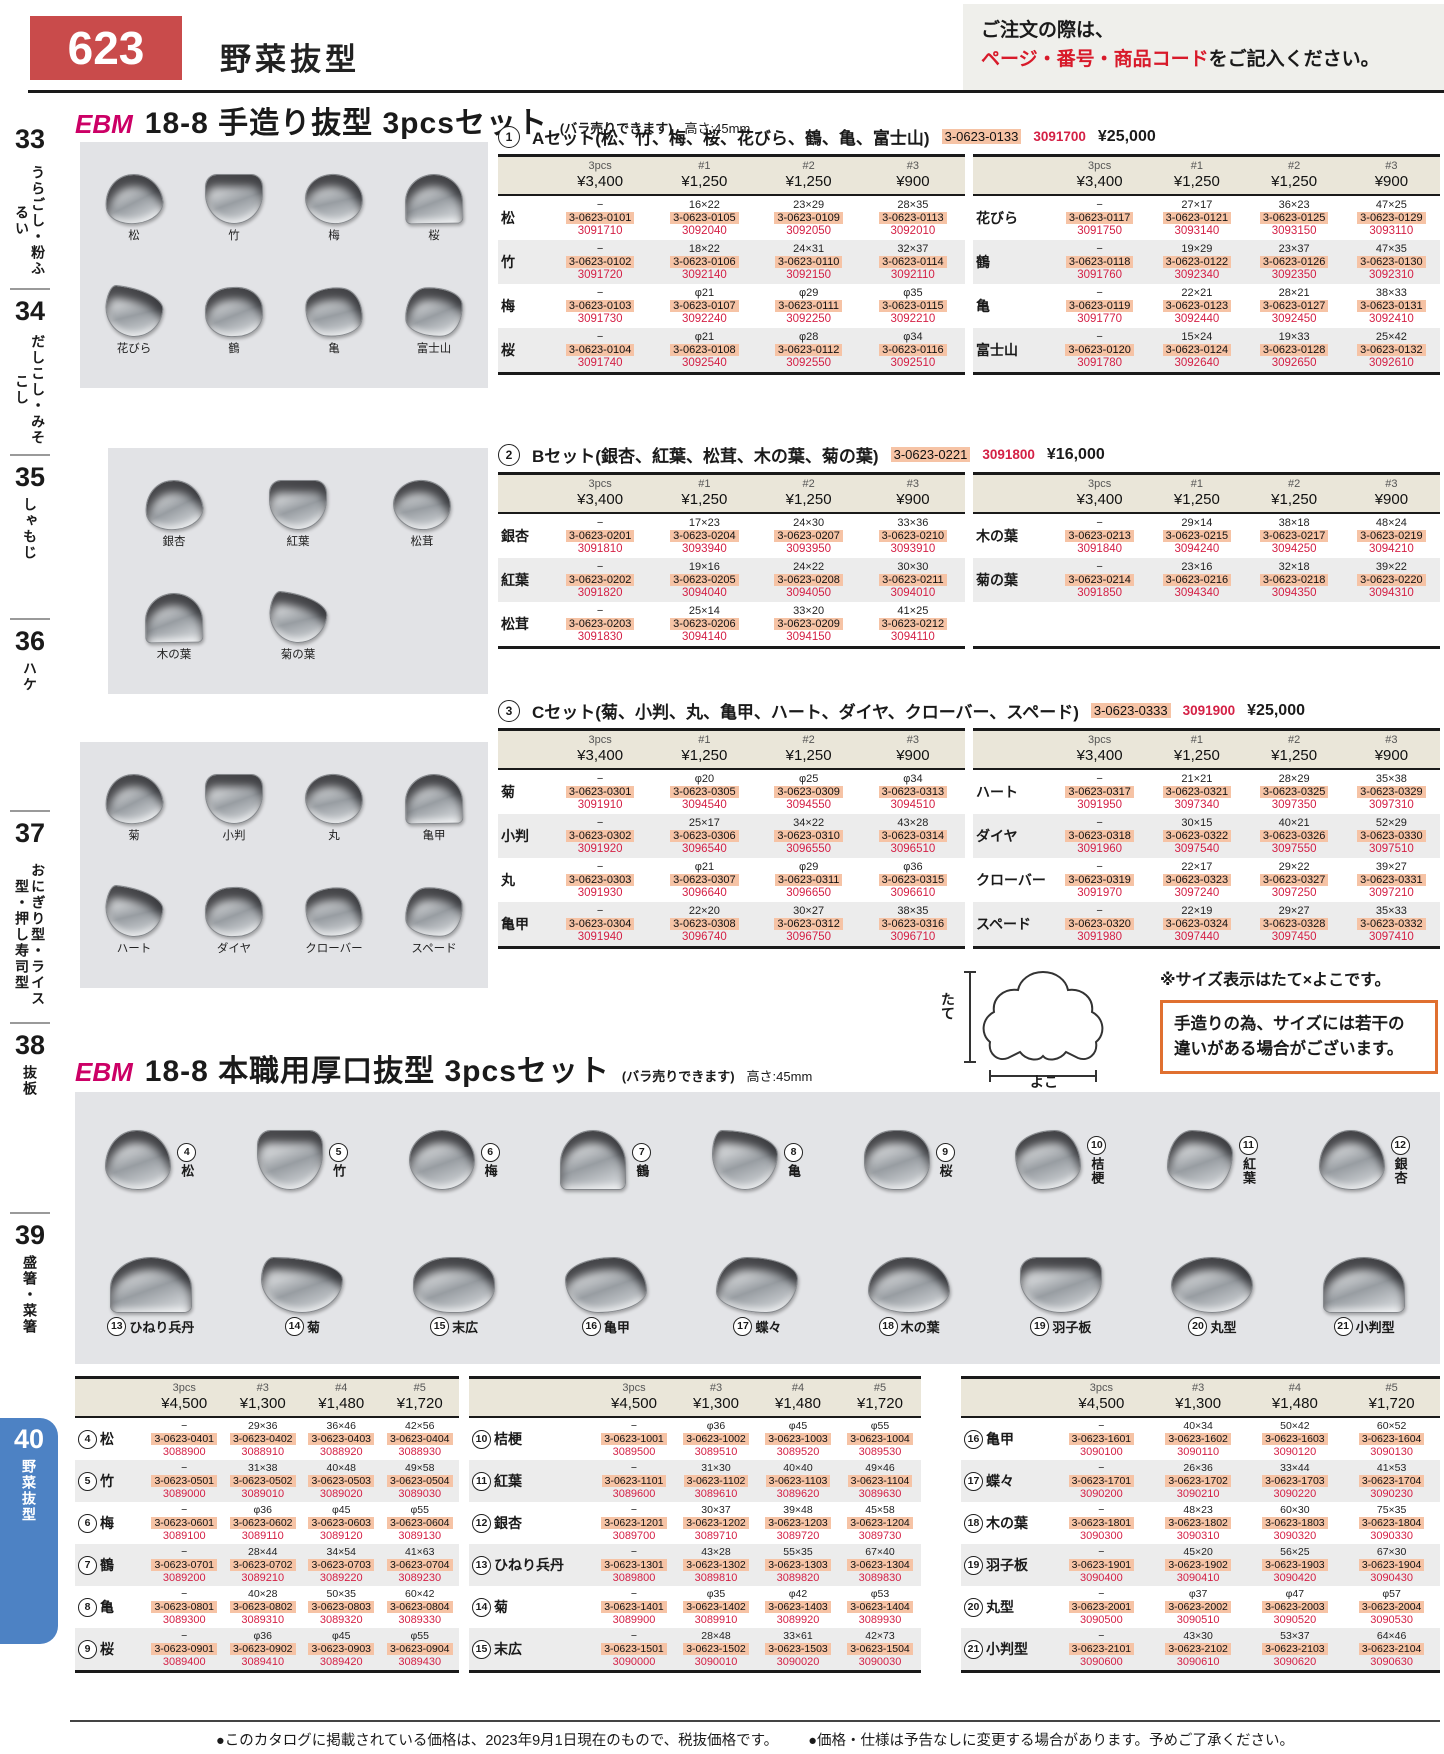 The height and width of the screenshot is (1754, 1444). Describe the element at coordinates (809, 580) in the screenshot. I see `product-cell: 24×22 3-0623-0208 3094050` at that location.